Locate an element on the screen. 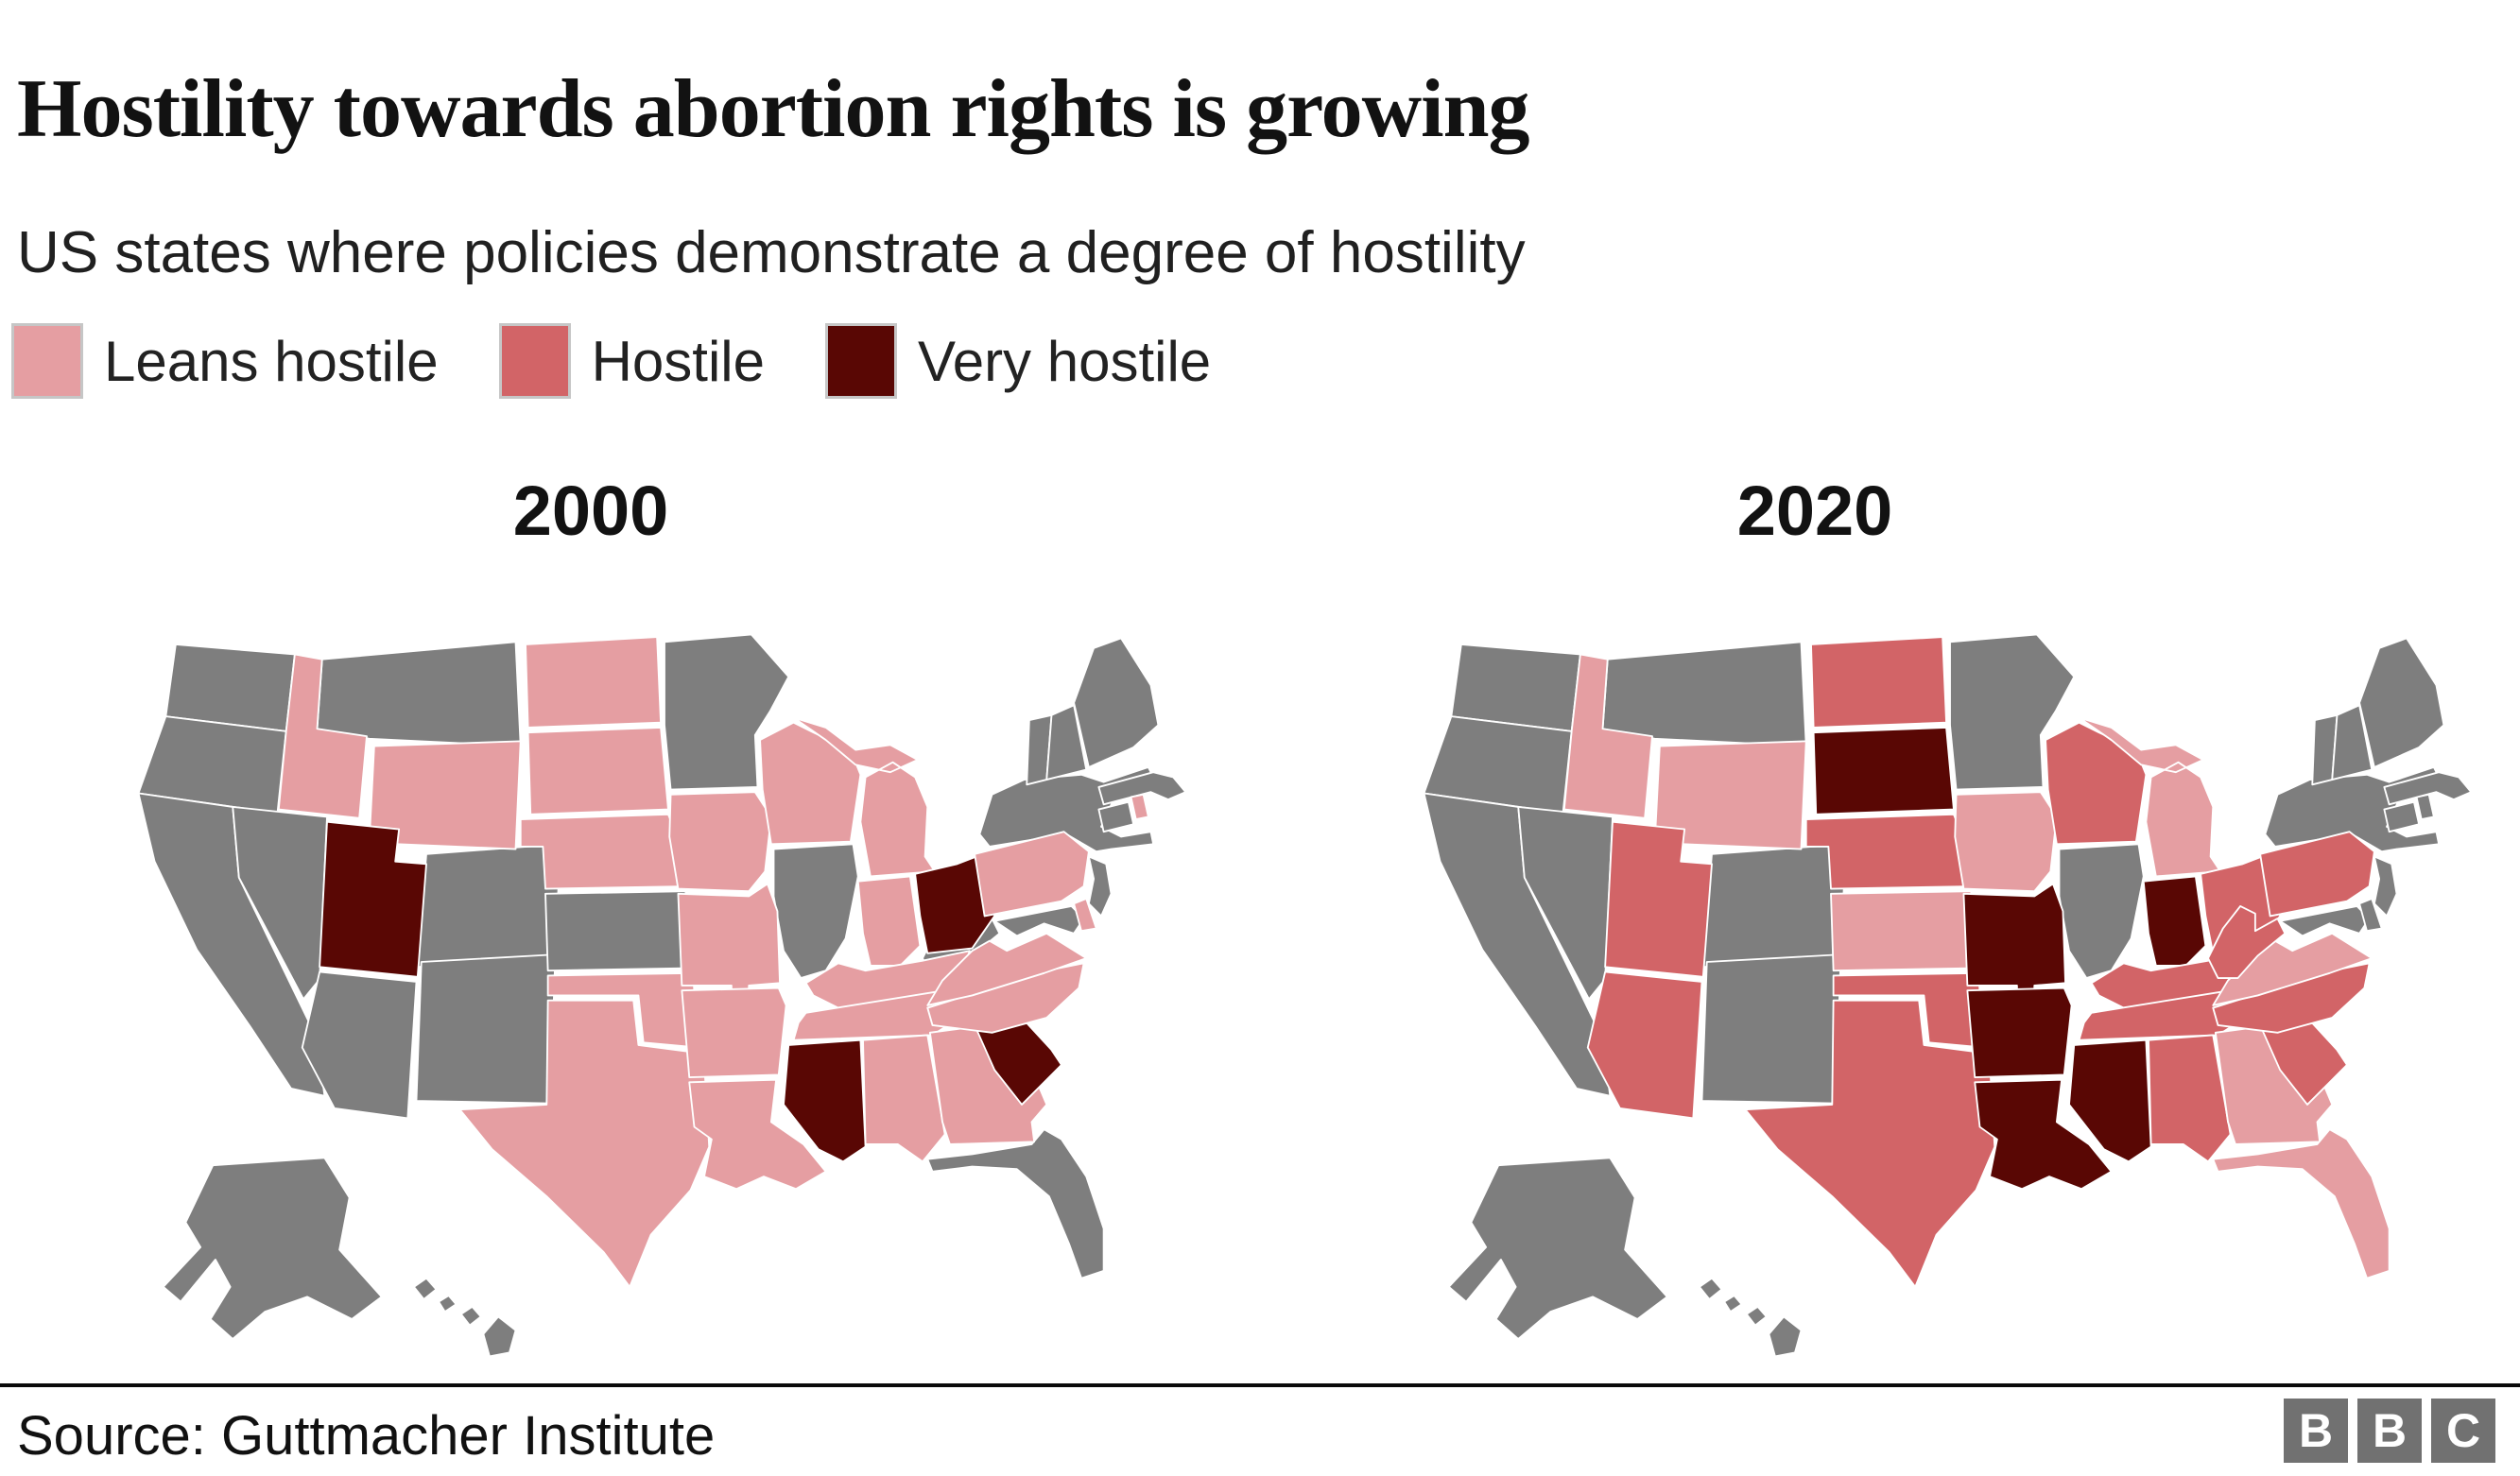 The image size is (2520, 1476). state-de-2000 is located at coordinates (1085, 915).